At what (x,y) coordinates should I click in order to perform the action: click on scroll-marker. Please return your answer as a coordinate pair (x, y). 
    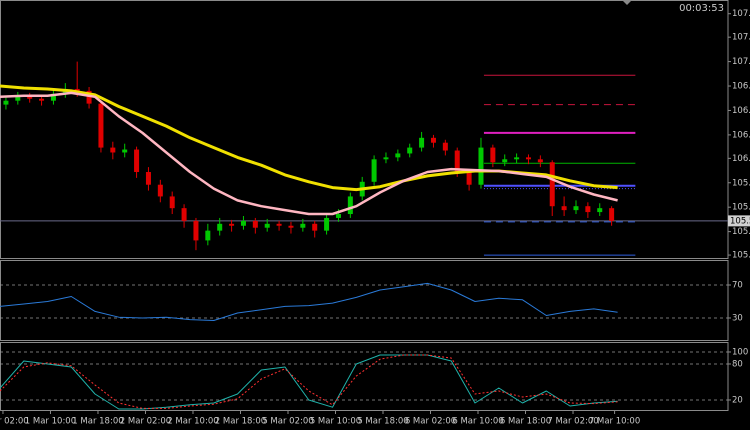
    Looking at the image, I should click on (627, 2).